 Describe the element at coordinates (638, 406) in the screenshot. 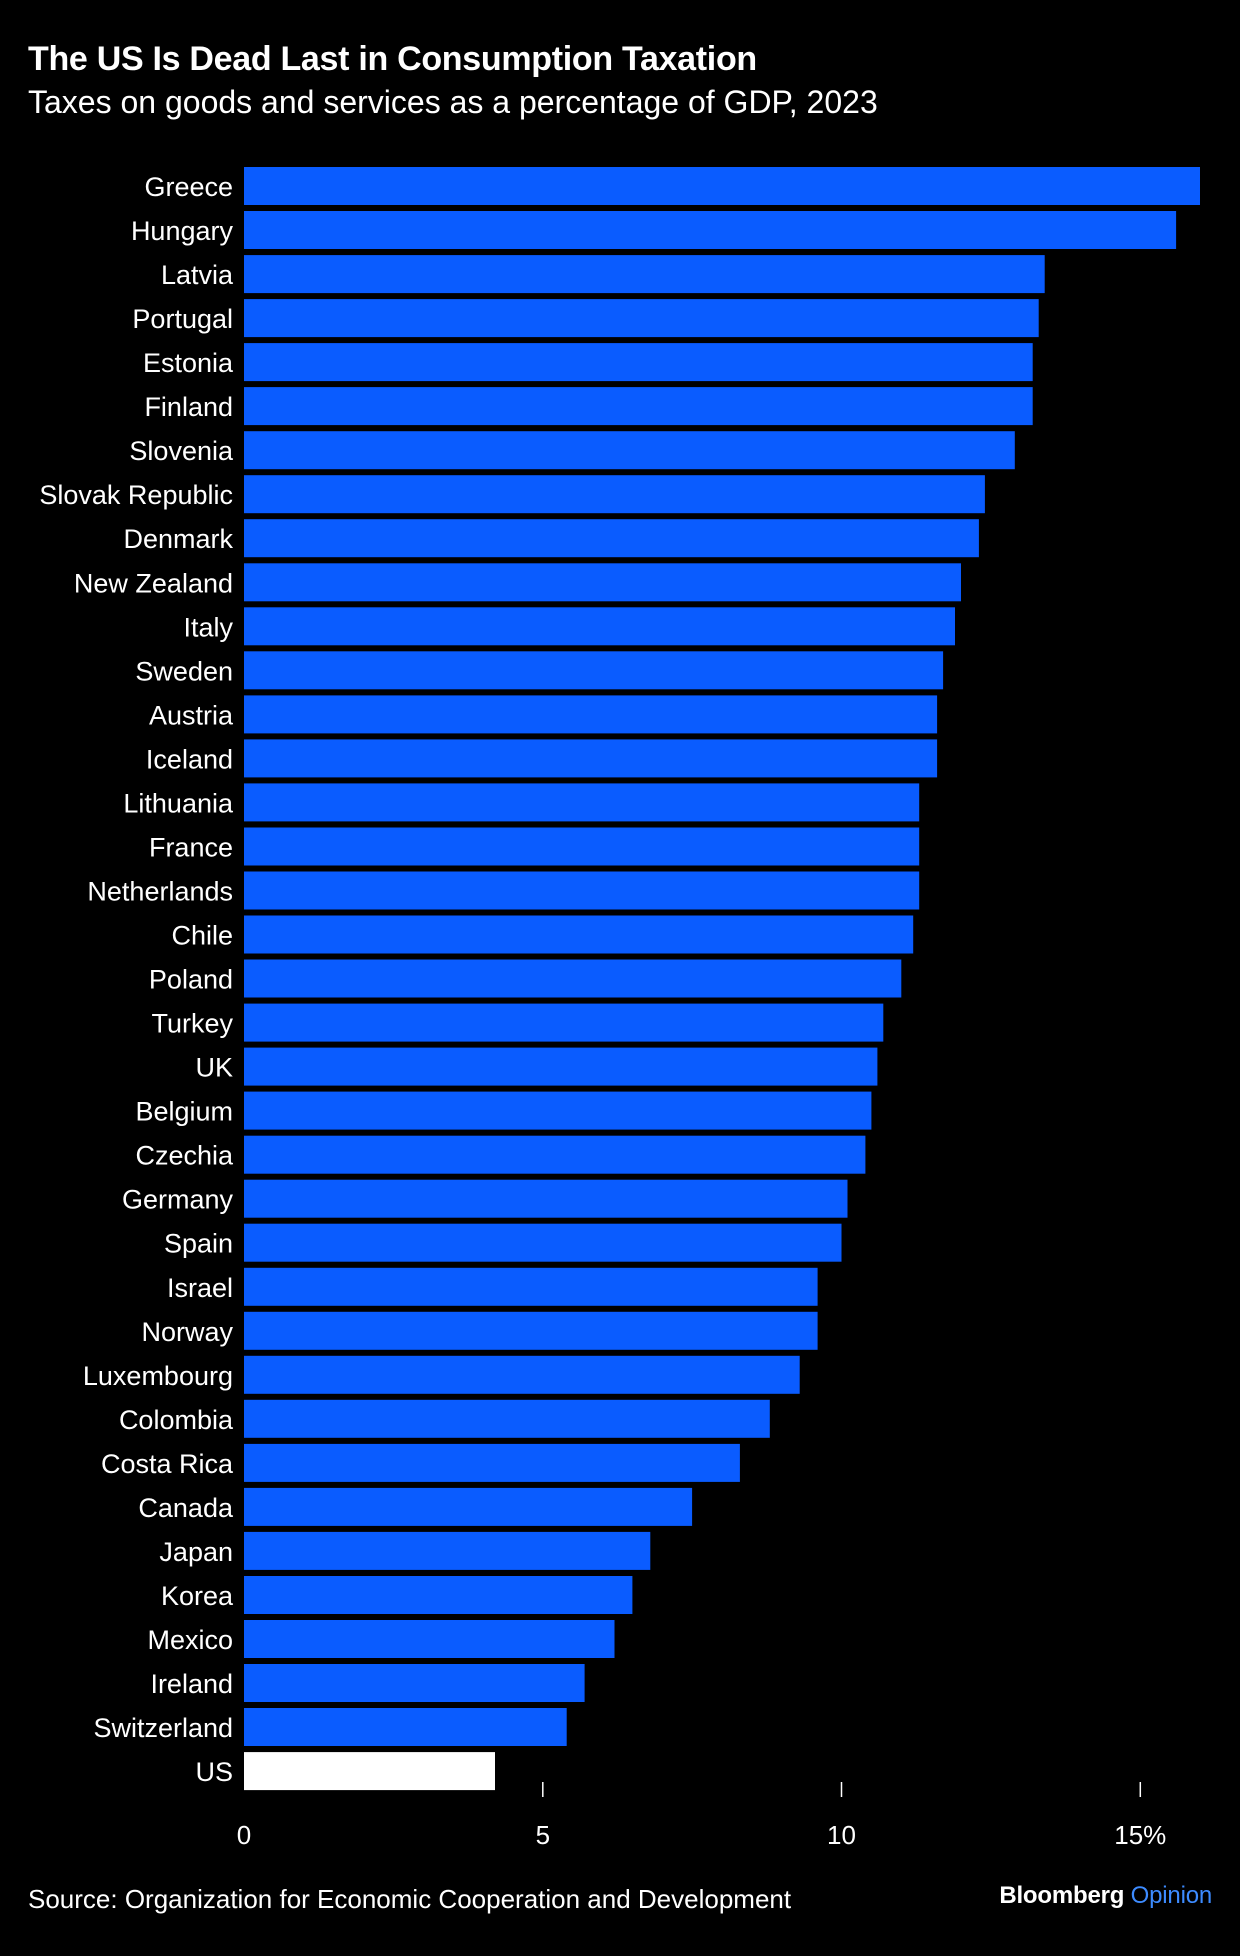

I see `bar-finland` at that location.